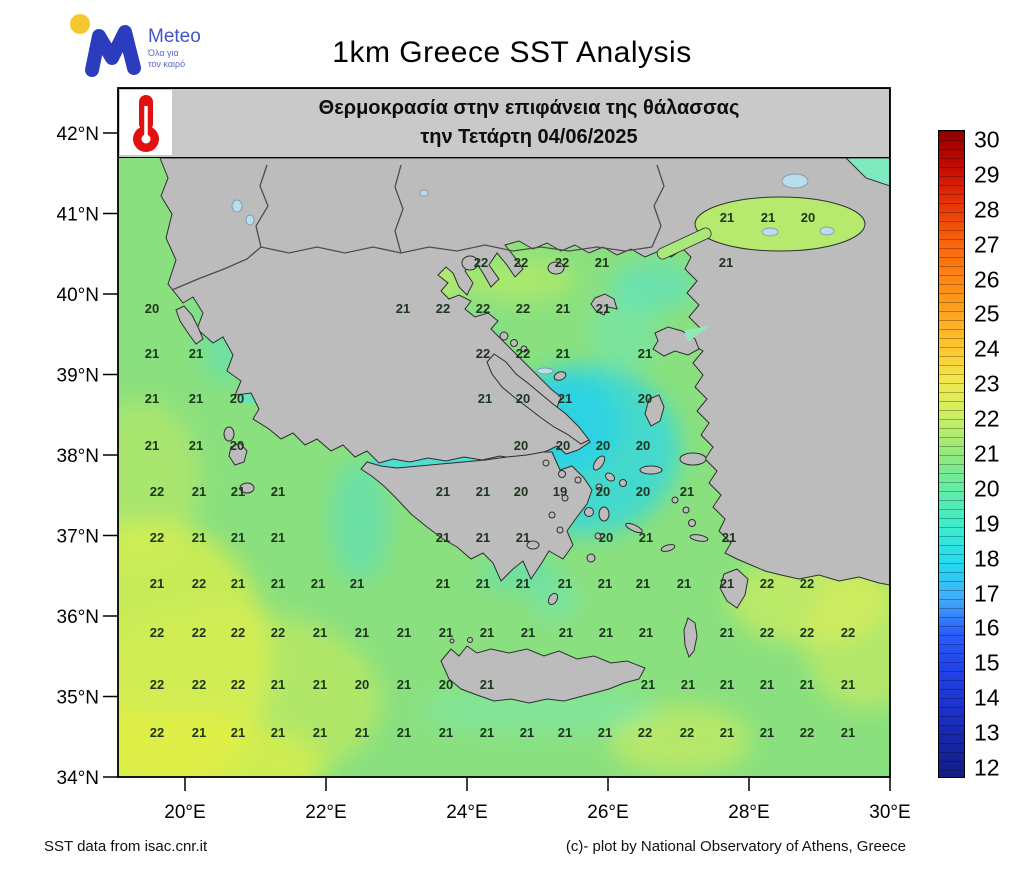 The image size is (1024, 889). I want to click on logo-subtext-1: Όλα για, so click(163, 53).